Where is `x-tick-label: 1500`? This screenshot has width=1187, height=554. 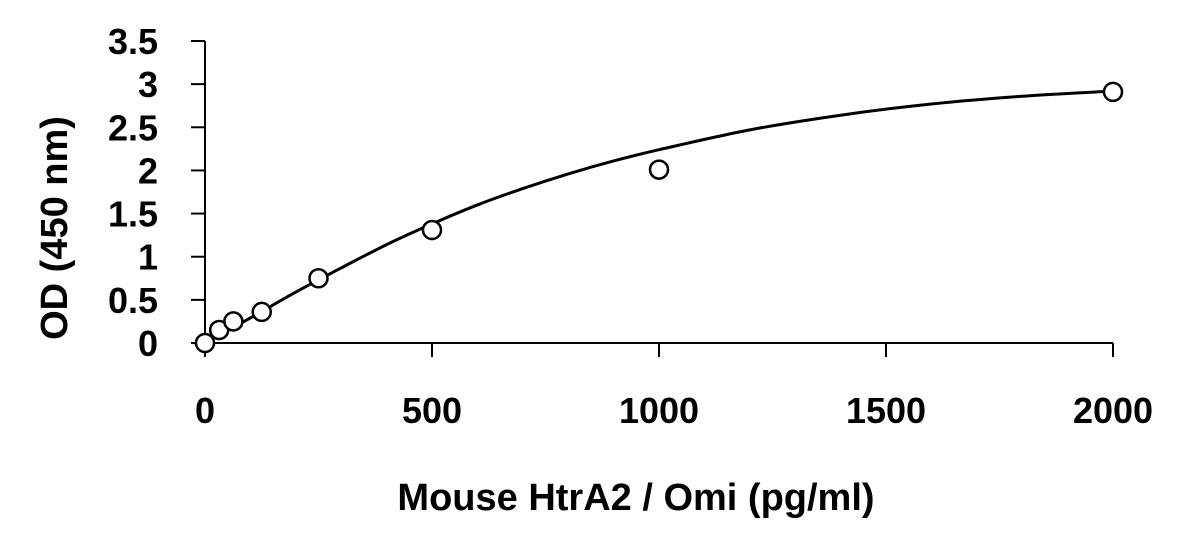 x-tick-label: 1500 is located at coordinates (886, 410).